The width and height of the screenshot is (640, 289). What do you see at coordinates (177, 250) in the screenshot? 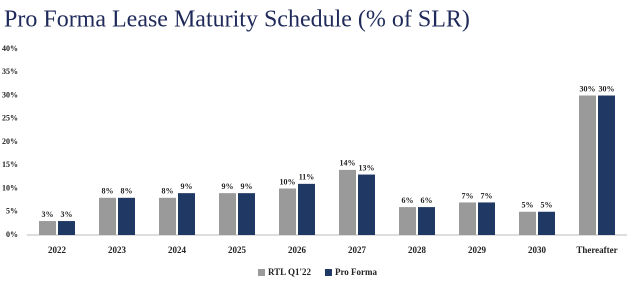
I see `x-tick-label: 2024` at bounding box center [177, 250].